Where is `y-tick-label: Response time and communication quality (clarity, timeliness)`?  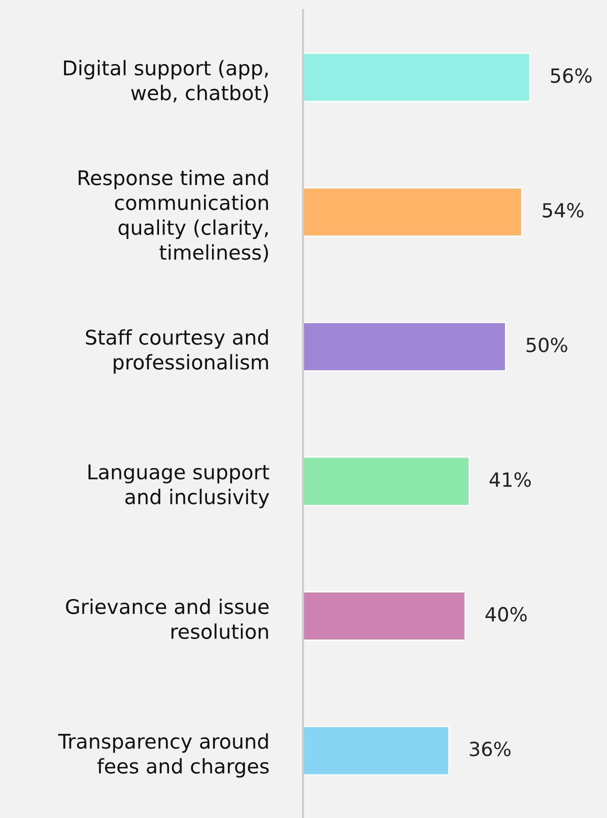
y-tick-label: Response time and communication quality (clarity, timeliness) is located at coordinates (173, 216).